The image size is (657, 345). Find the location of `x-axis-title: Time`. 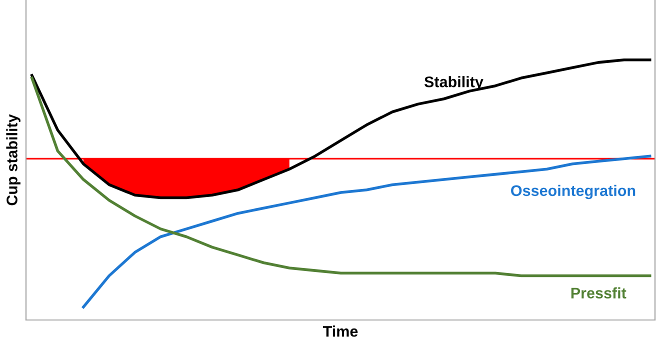

x-axis-title: Time is located at coordinates (340, 331).